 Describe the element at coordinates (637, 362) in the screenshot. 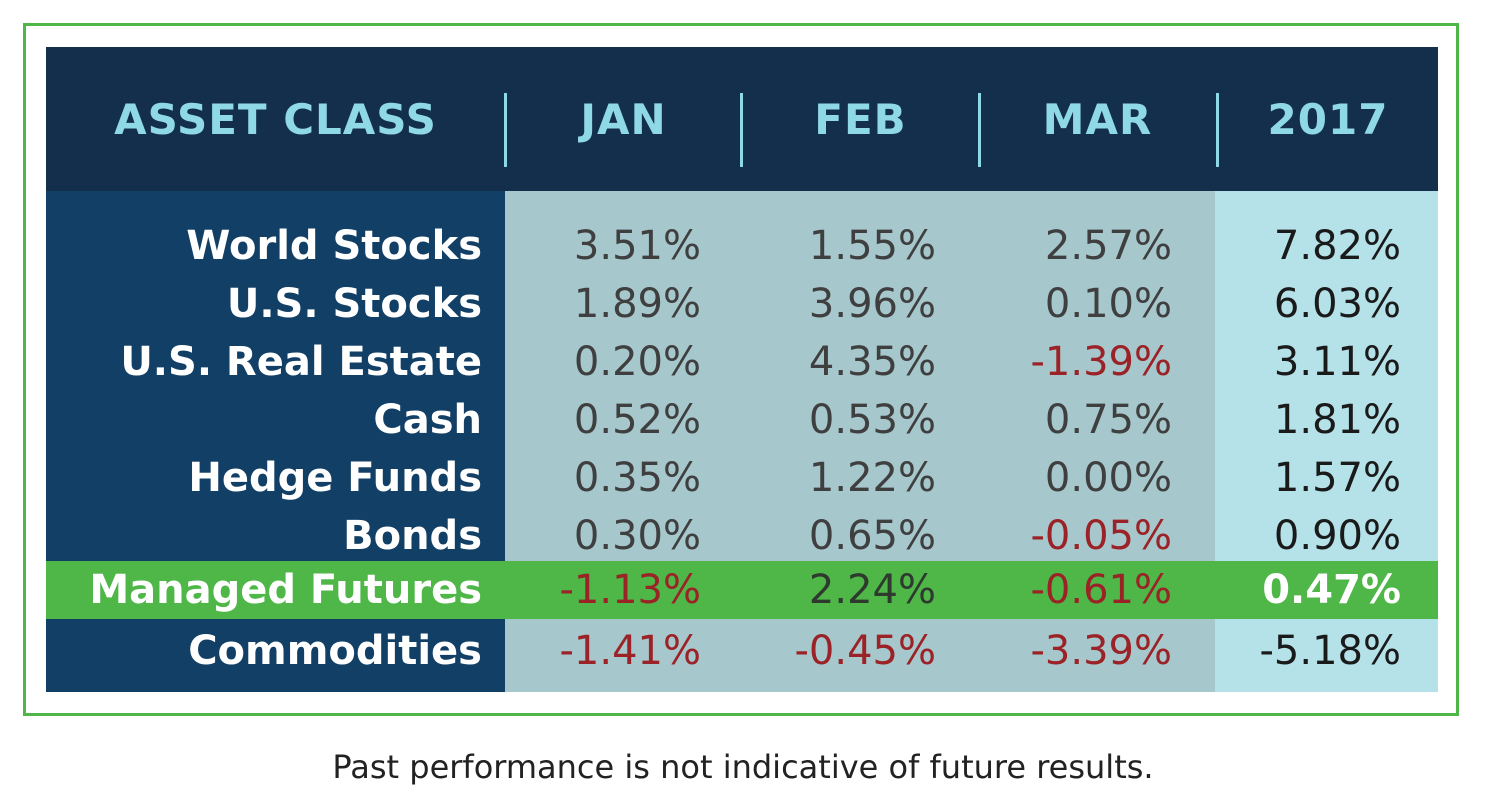

I see `return-cell-jan: 0.20%` at that location.